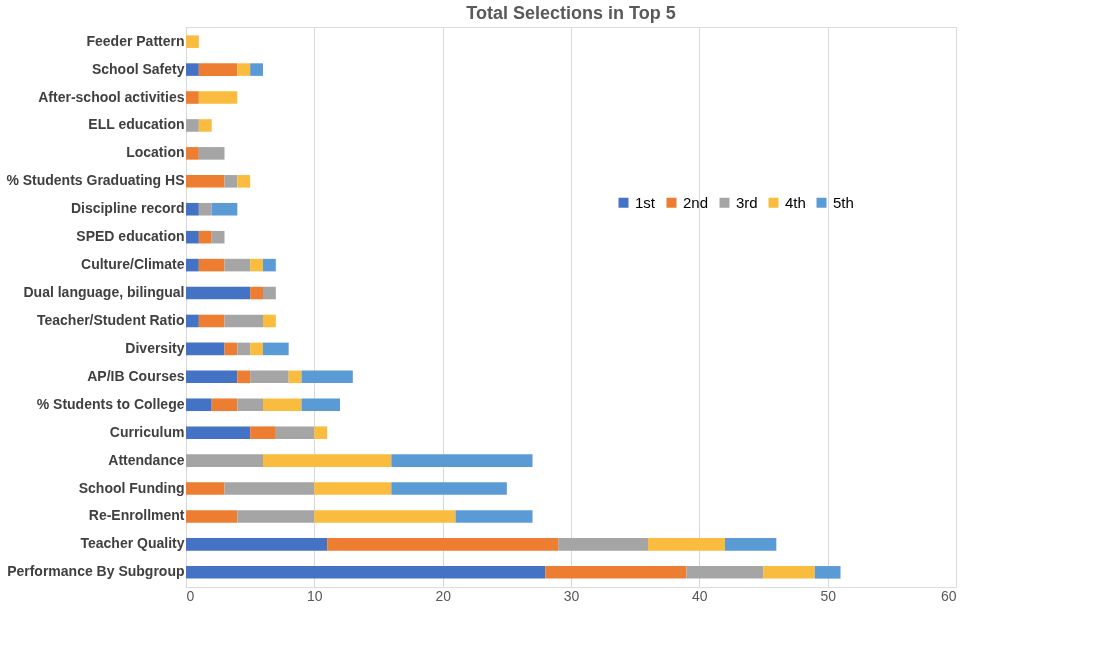 This screenshot has height=655, width=1111. I want to click on y-tick-label: SPED education, so click(130, 236).